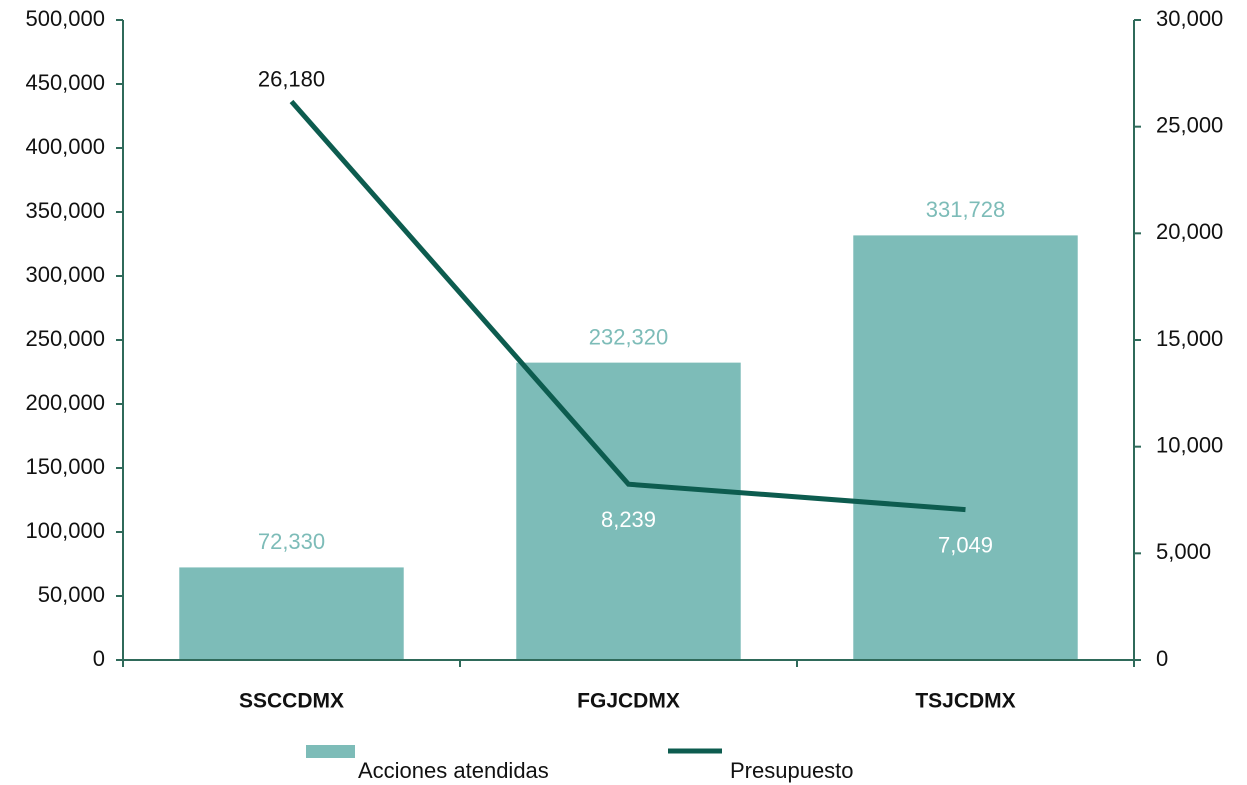  Describe the element at coordinates (291, 78) in the screenshot. I see `line-value-label: 26,180` at that location.